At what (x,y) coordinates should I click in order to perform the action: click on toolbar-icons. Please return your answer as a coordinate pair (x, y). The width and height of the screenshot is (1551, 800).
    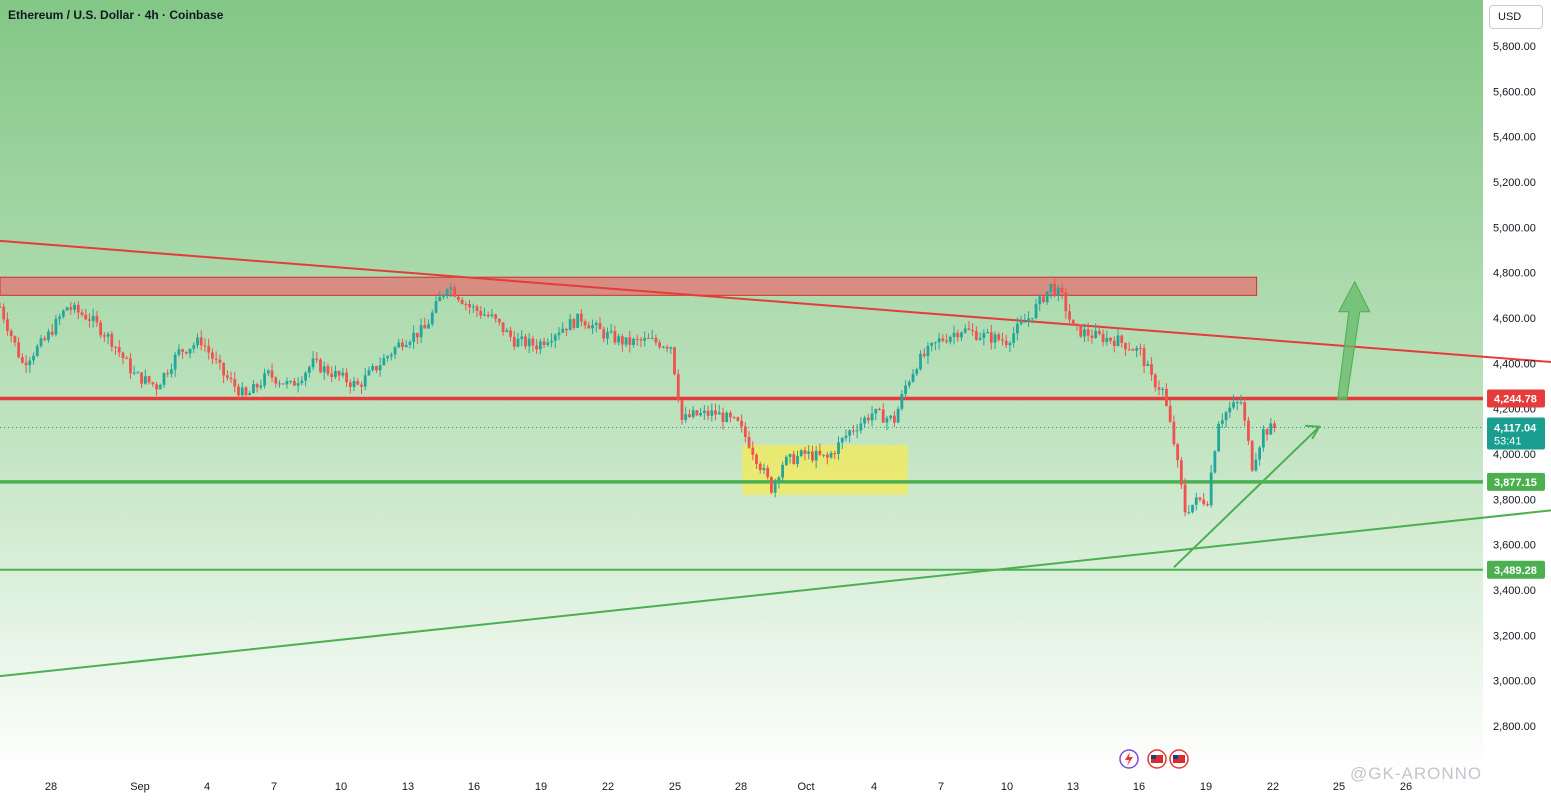
    Looking at the image, I should click on (1154, 759).